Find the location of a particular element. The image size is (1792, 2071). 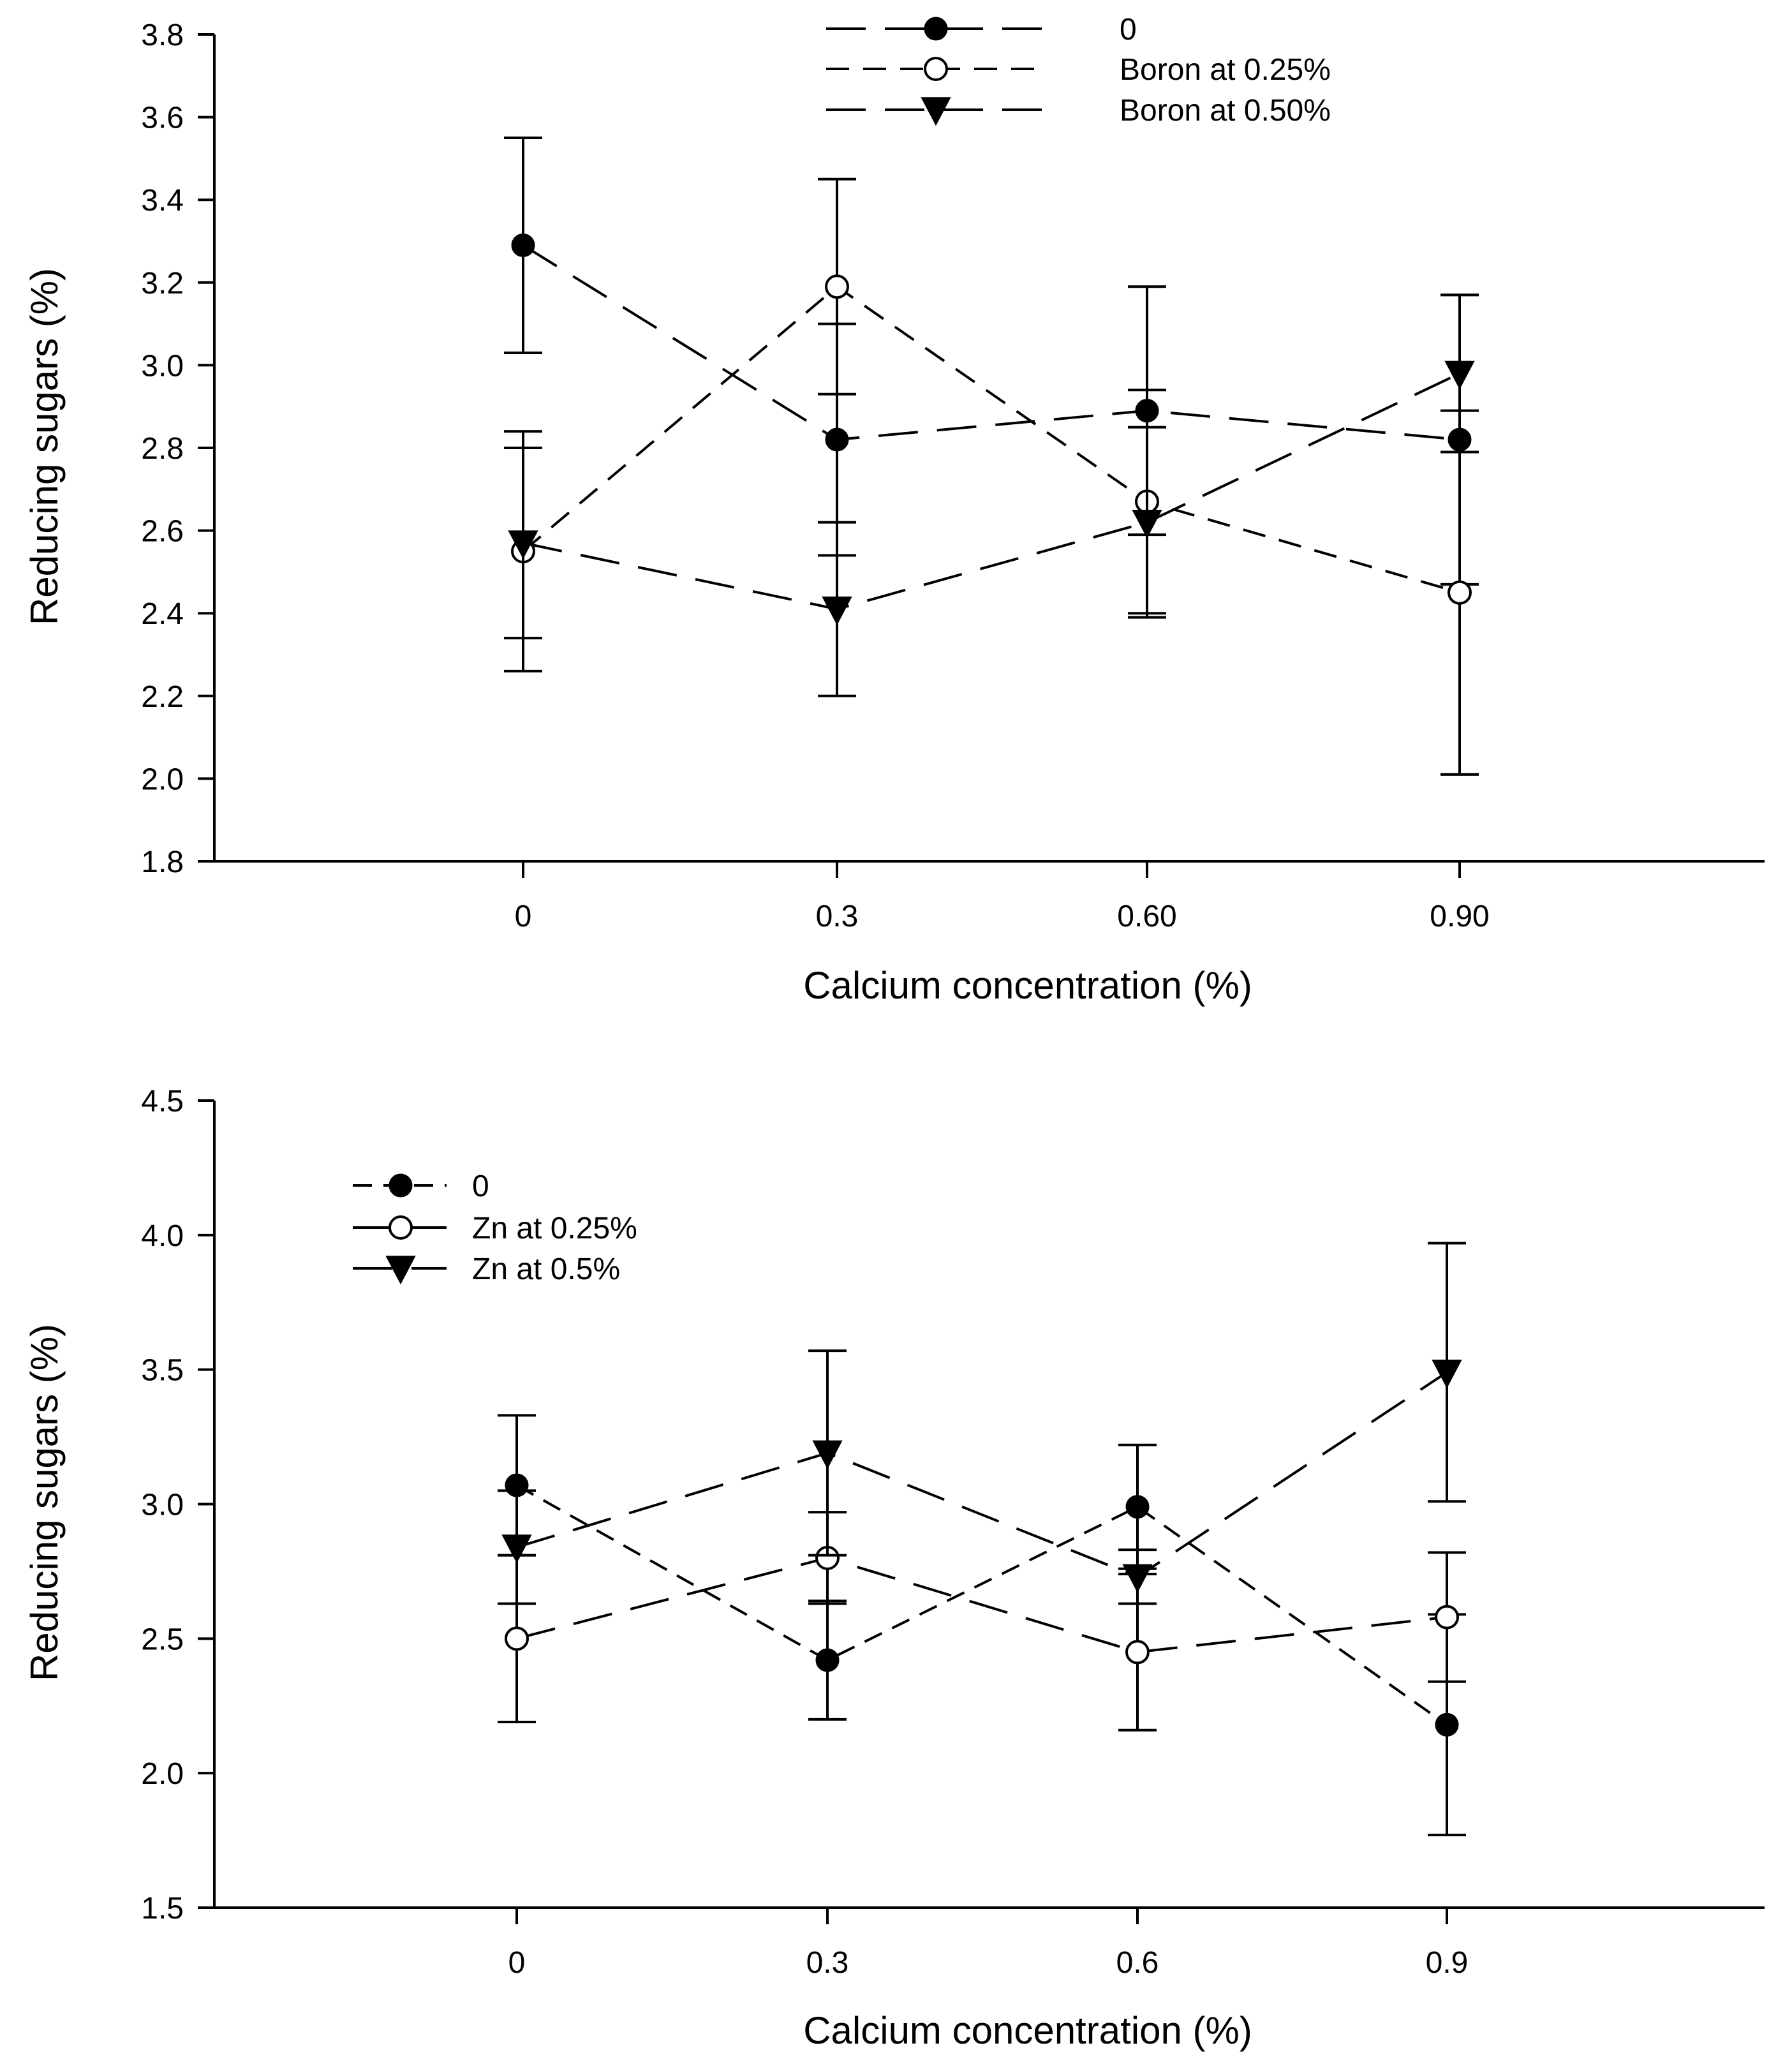

y-tick-label: 3.8 is located at coordinates (162, 35).